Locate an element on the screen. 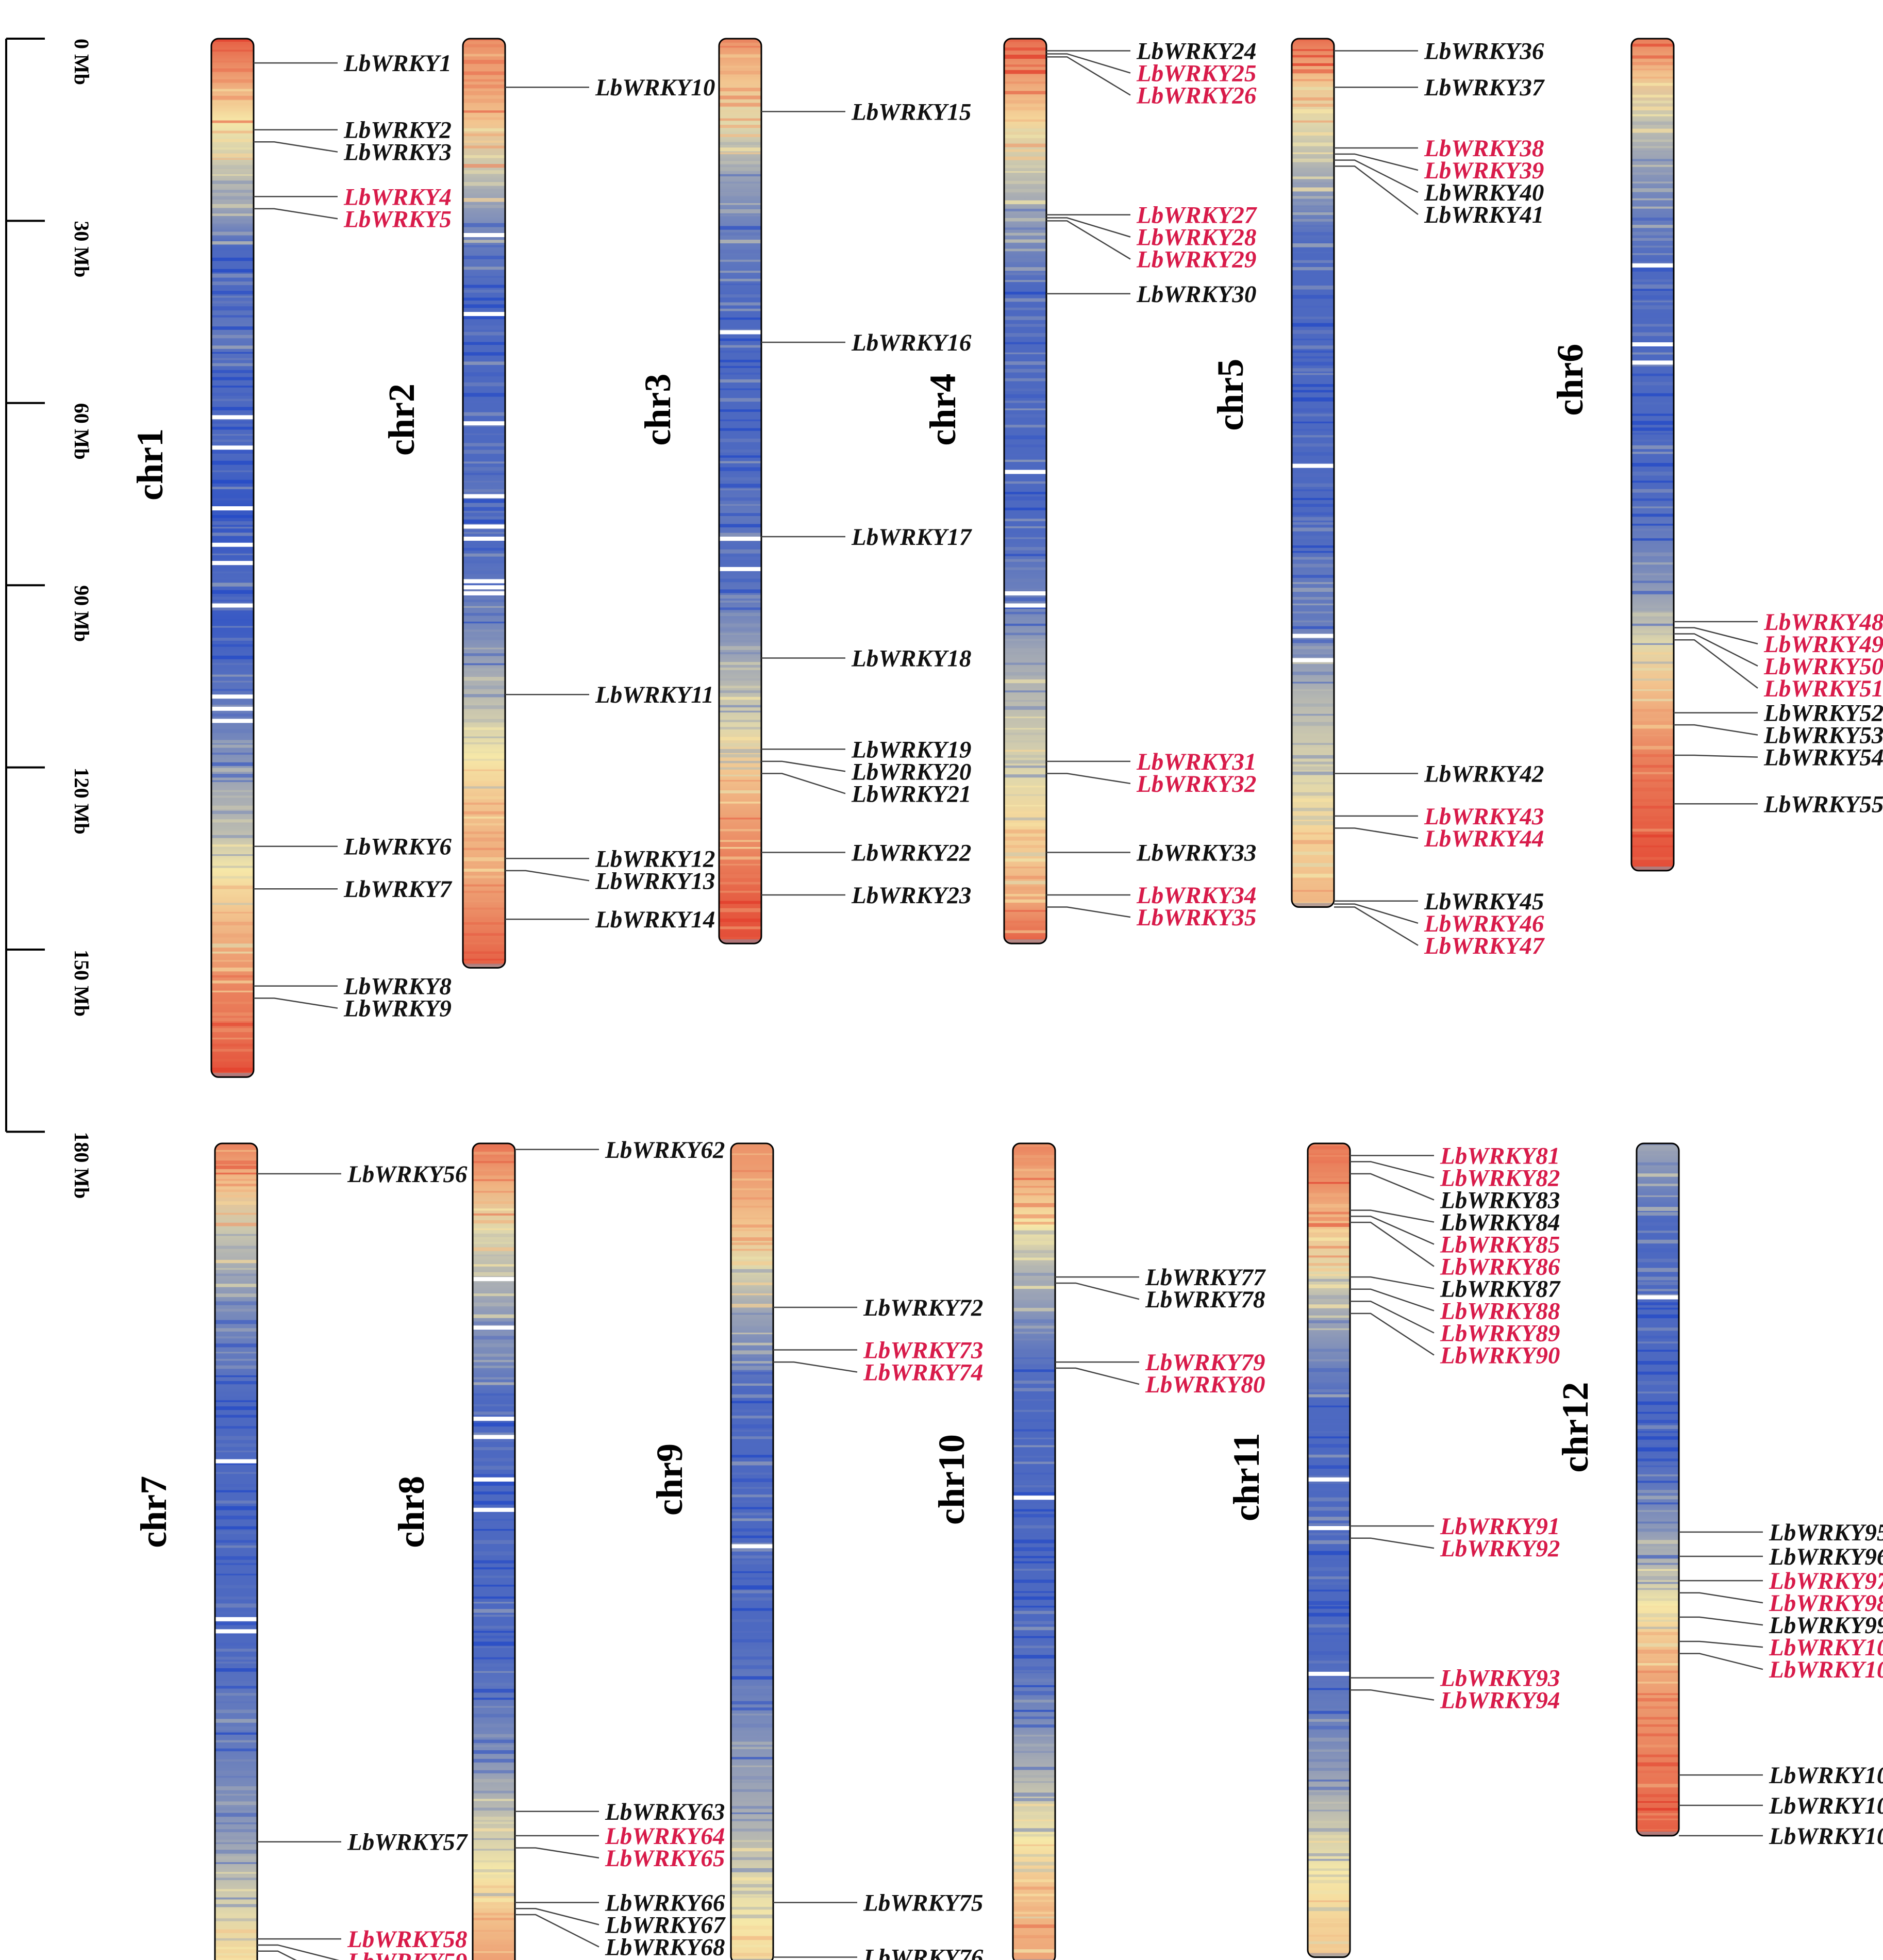  gene-label: LbWRKY41 is located at coordinates (1484, 215).